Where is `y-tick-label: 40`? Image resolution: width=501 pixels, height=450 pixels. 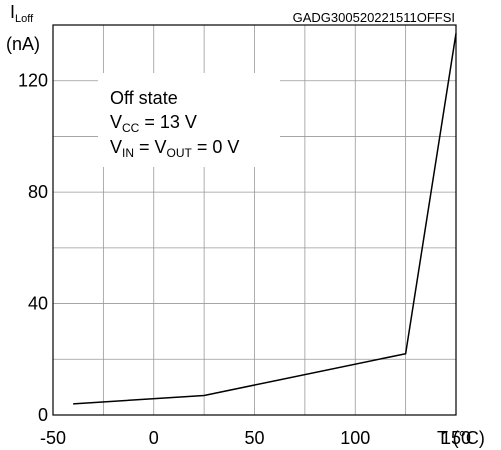
y-tick-label: 40 is located at coordinates (38, 304).